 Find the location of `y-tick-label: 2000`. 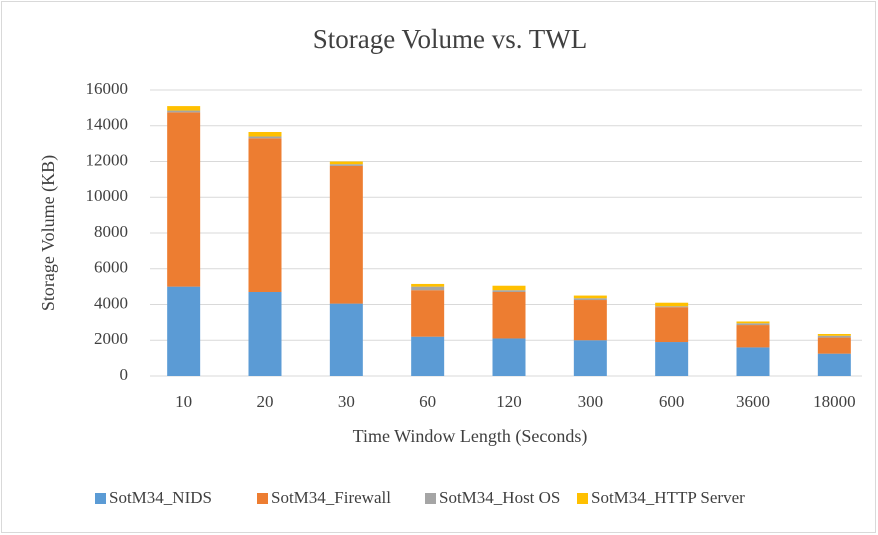

y-tick-label: 2000 is located at coordinates (111, 338).